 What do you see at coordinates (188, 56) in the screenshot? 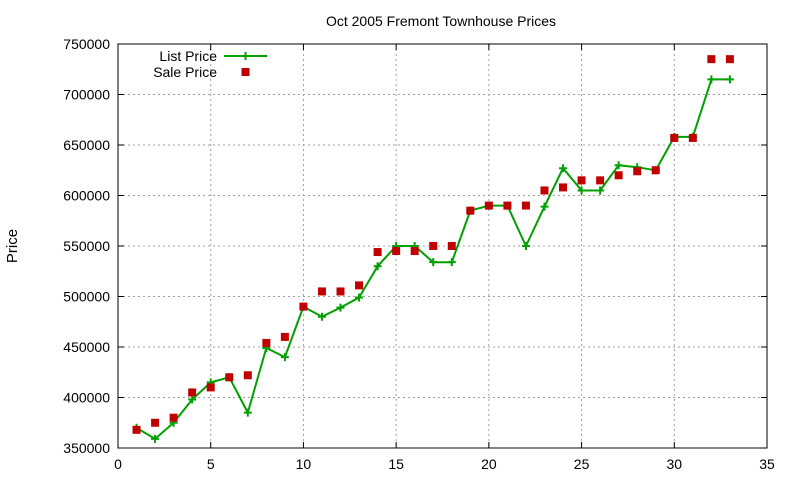
I see `legend-label-list-price: List Price` at bounding box center [188, 56].